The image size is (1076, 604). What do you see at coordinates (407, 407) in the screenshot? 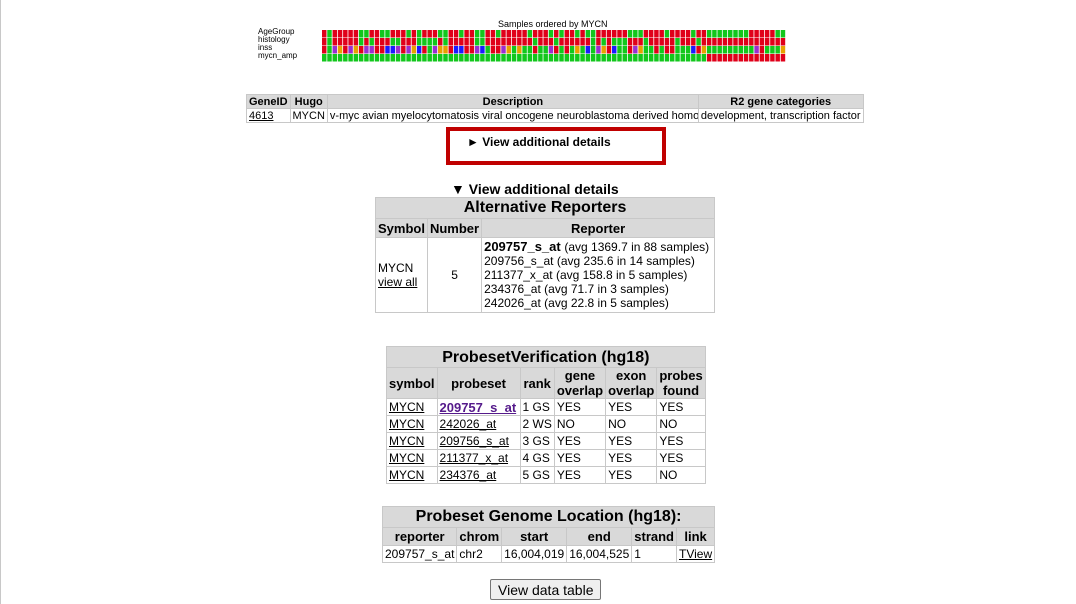
I see `symbol-link: MYCN` at bounding box center [407, 407].